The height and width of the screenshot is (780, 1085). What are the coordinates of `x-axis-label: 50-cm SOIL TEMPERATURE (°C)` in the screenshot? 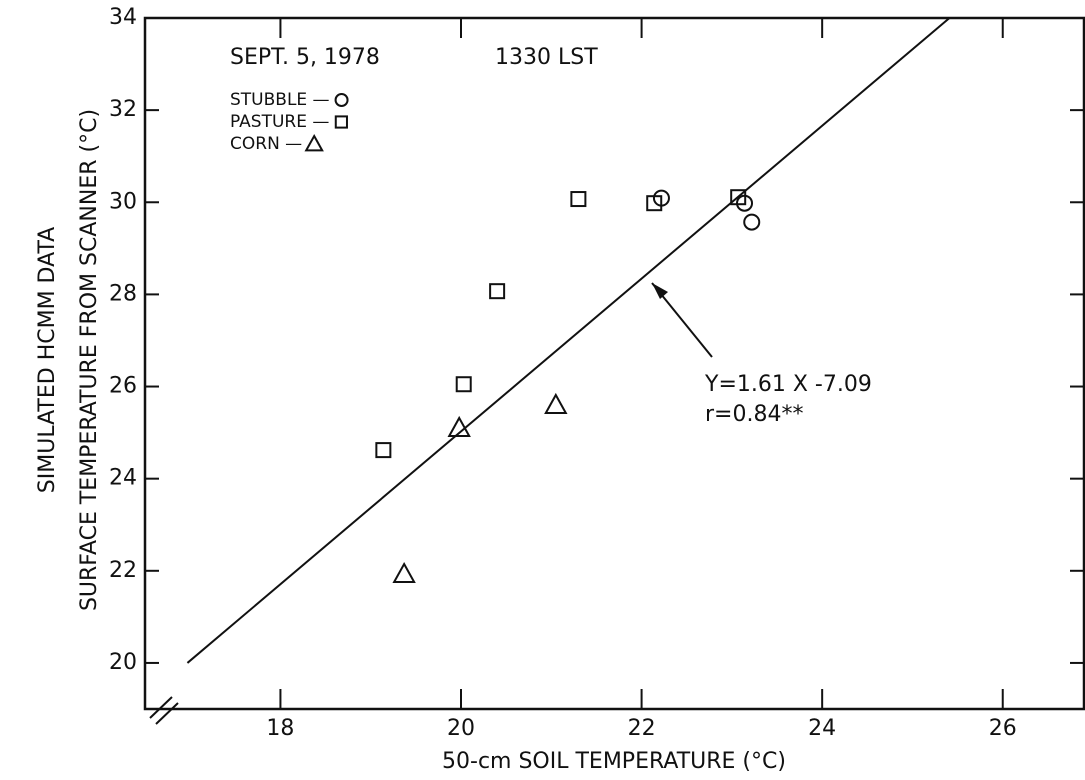 It's located at (614, 761).